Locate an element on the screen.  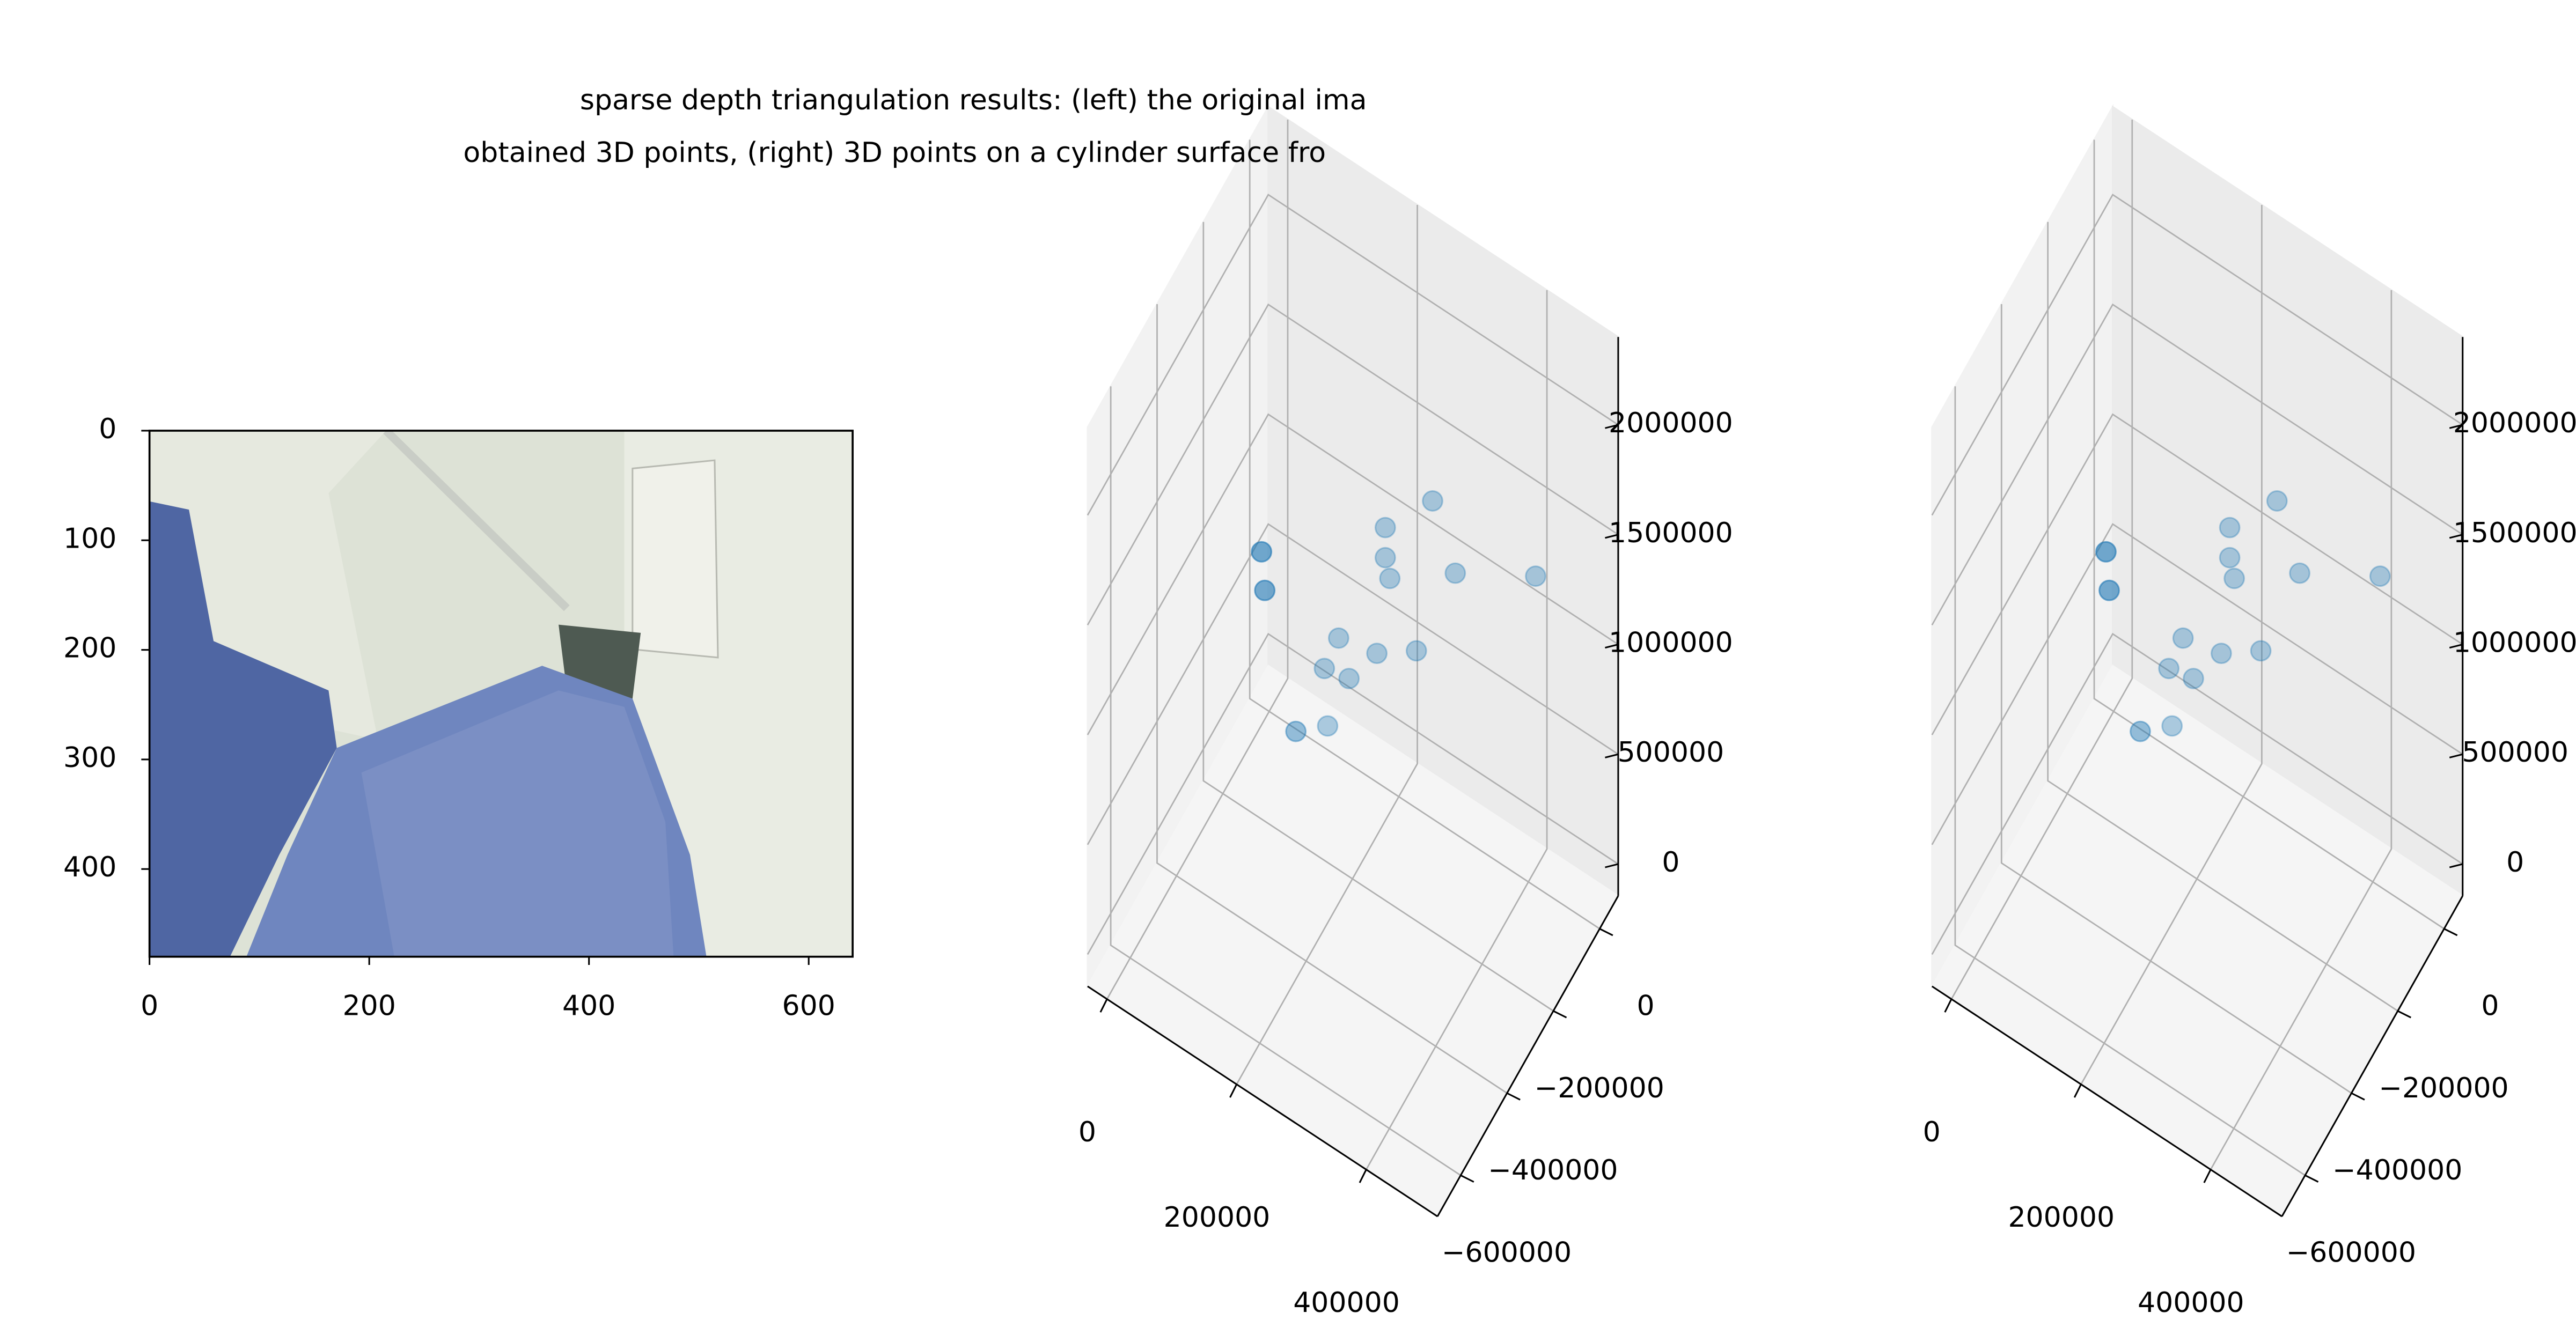
y-tick-label: 300 is located at coordinates (89, 758).